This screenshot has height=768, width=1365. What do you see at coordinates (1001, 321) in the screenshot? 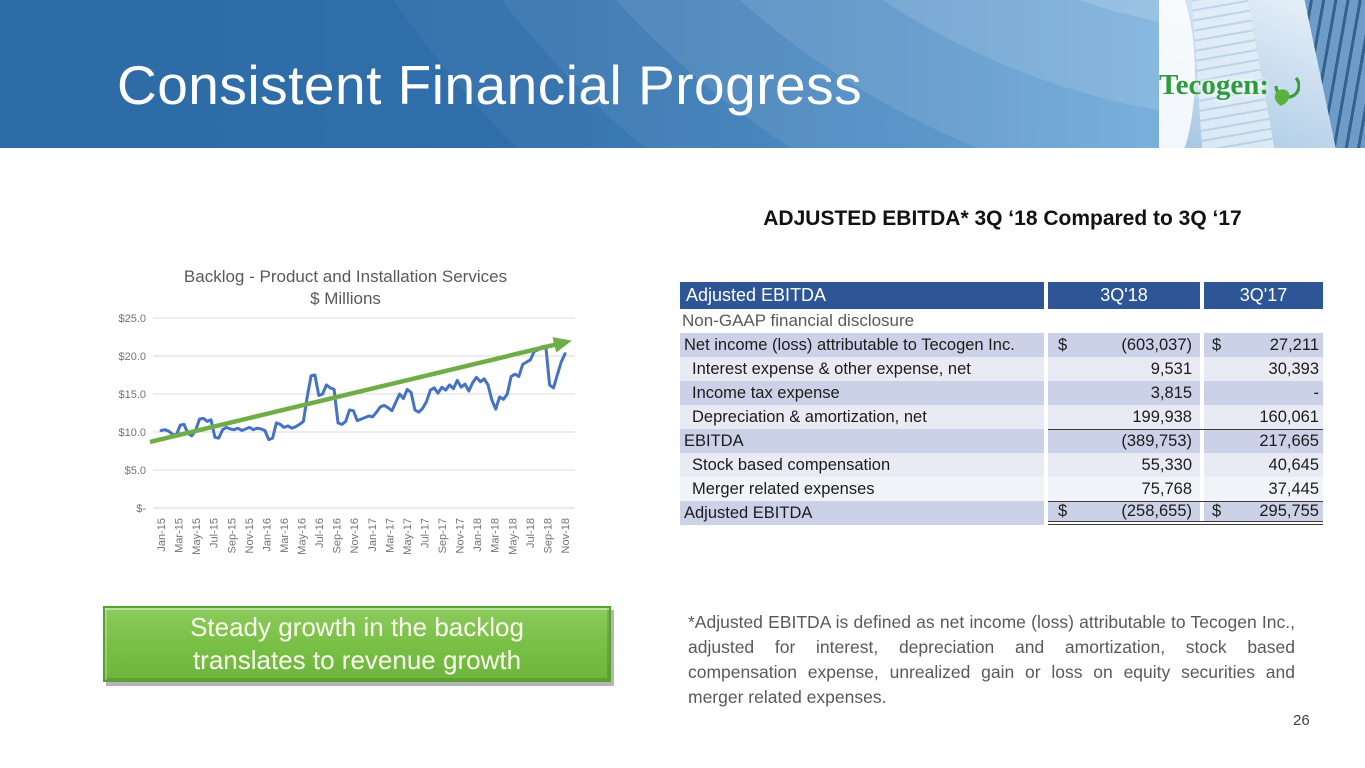
I see `table-subheader-row: Non-GAAP financial disclosure` at bounding box center [1001, 321].